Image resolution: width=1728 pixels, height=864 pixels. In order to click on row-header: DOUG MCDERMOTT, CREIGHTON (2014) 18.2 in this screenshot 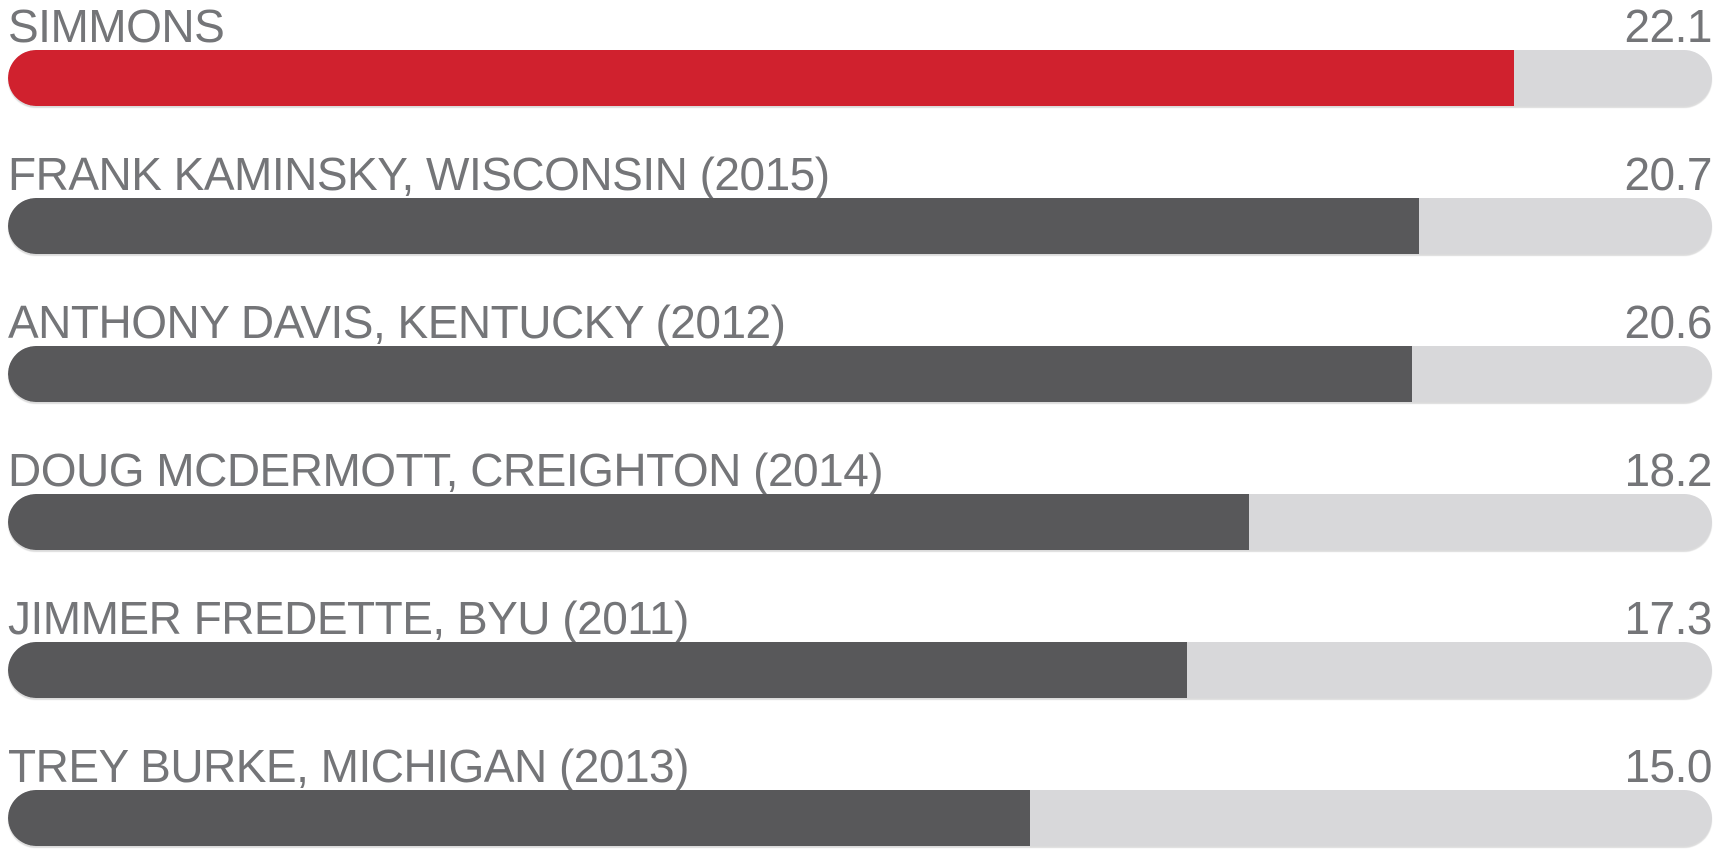, I will do `click(860, 470)`.